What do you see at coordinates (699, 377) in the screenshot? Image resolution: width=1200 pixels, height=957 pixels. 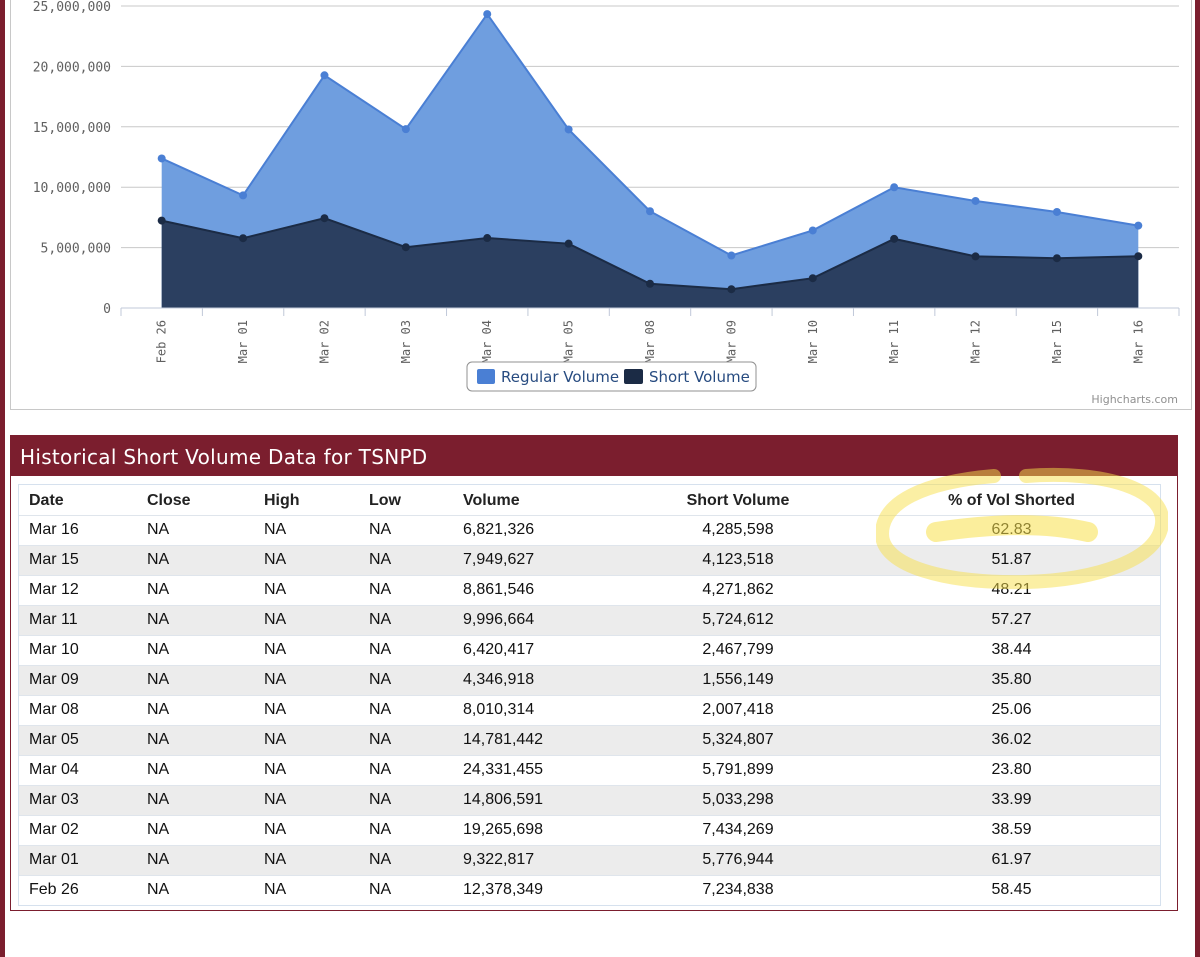 I see `legend-label-short: Short Volume` at bounding box center [699, 377].